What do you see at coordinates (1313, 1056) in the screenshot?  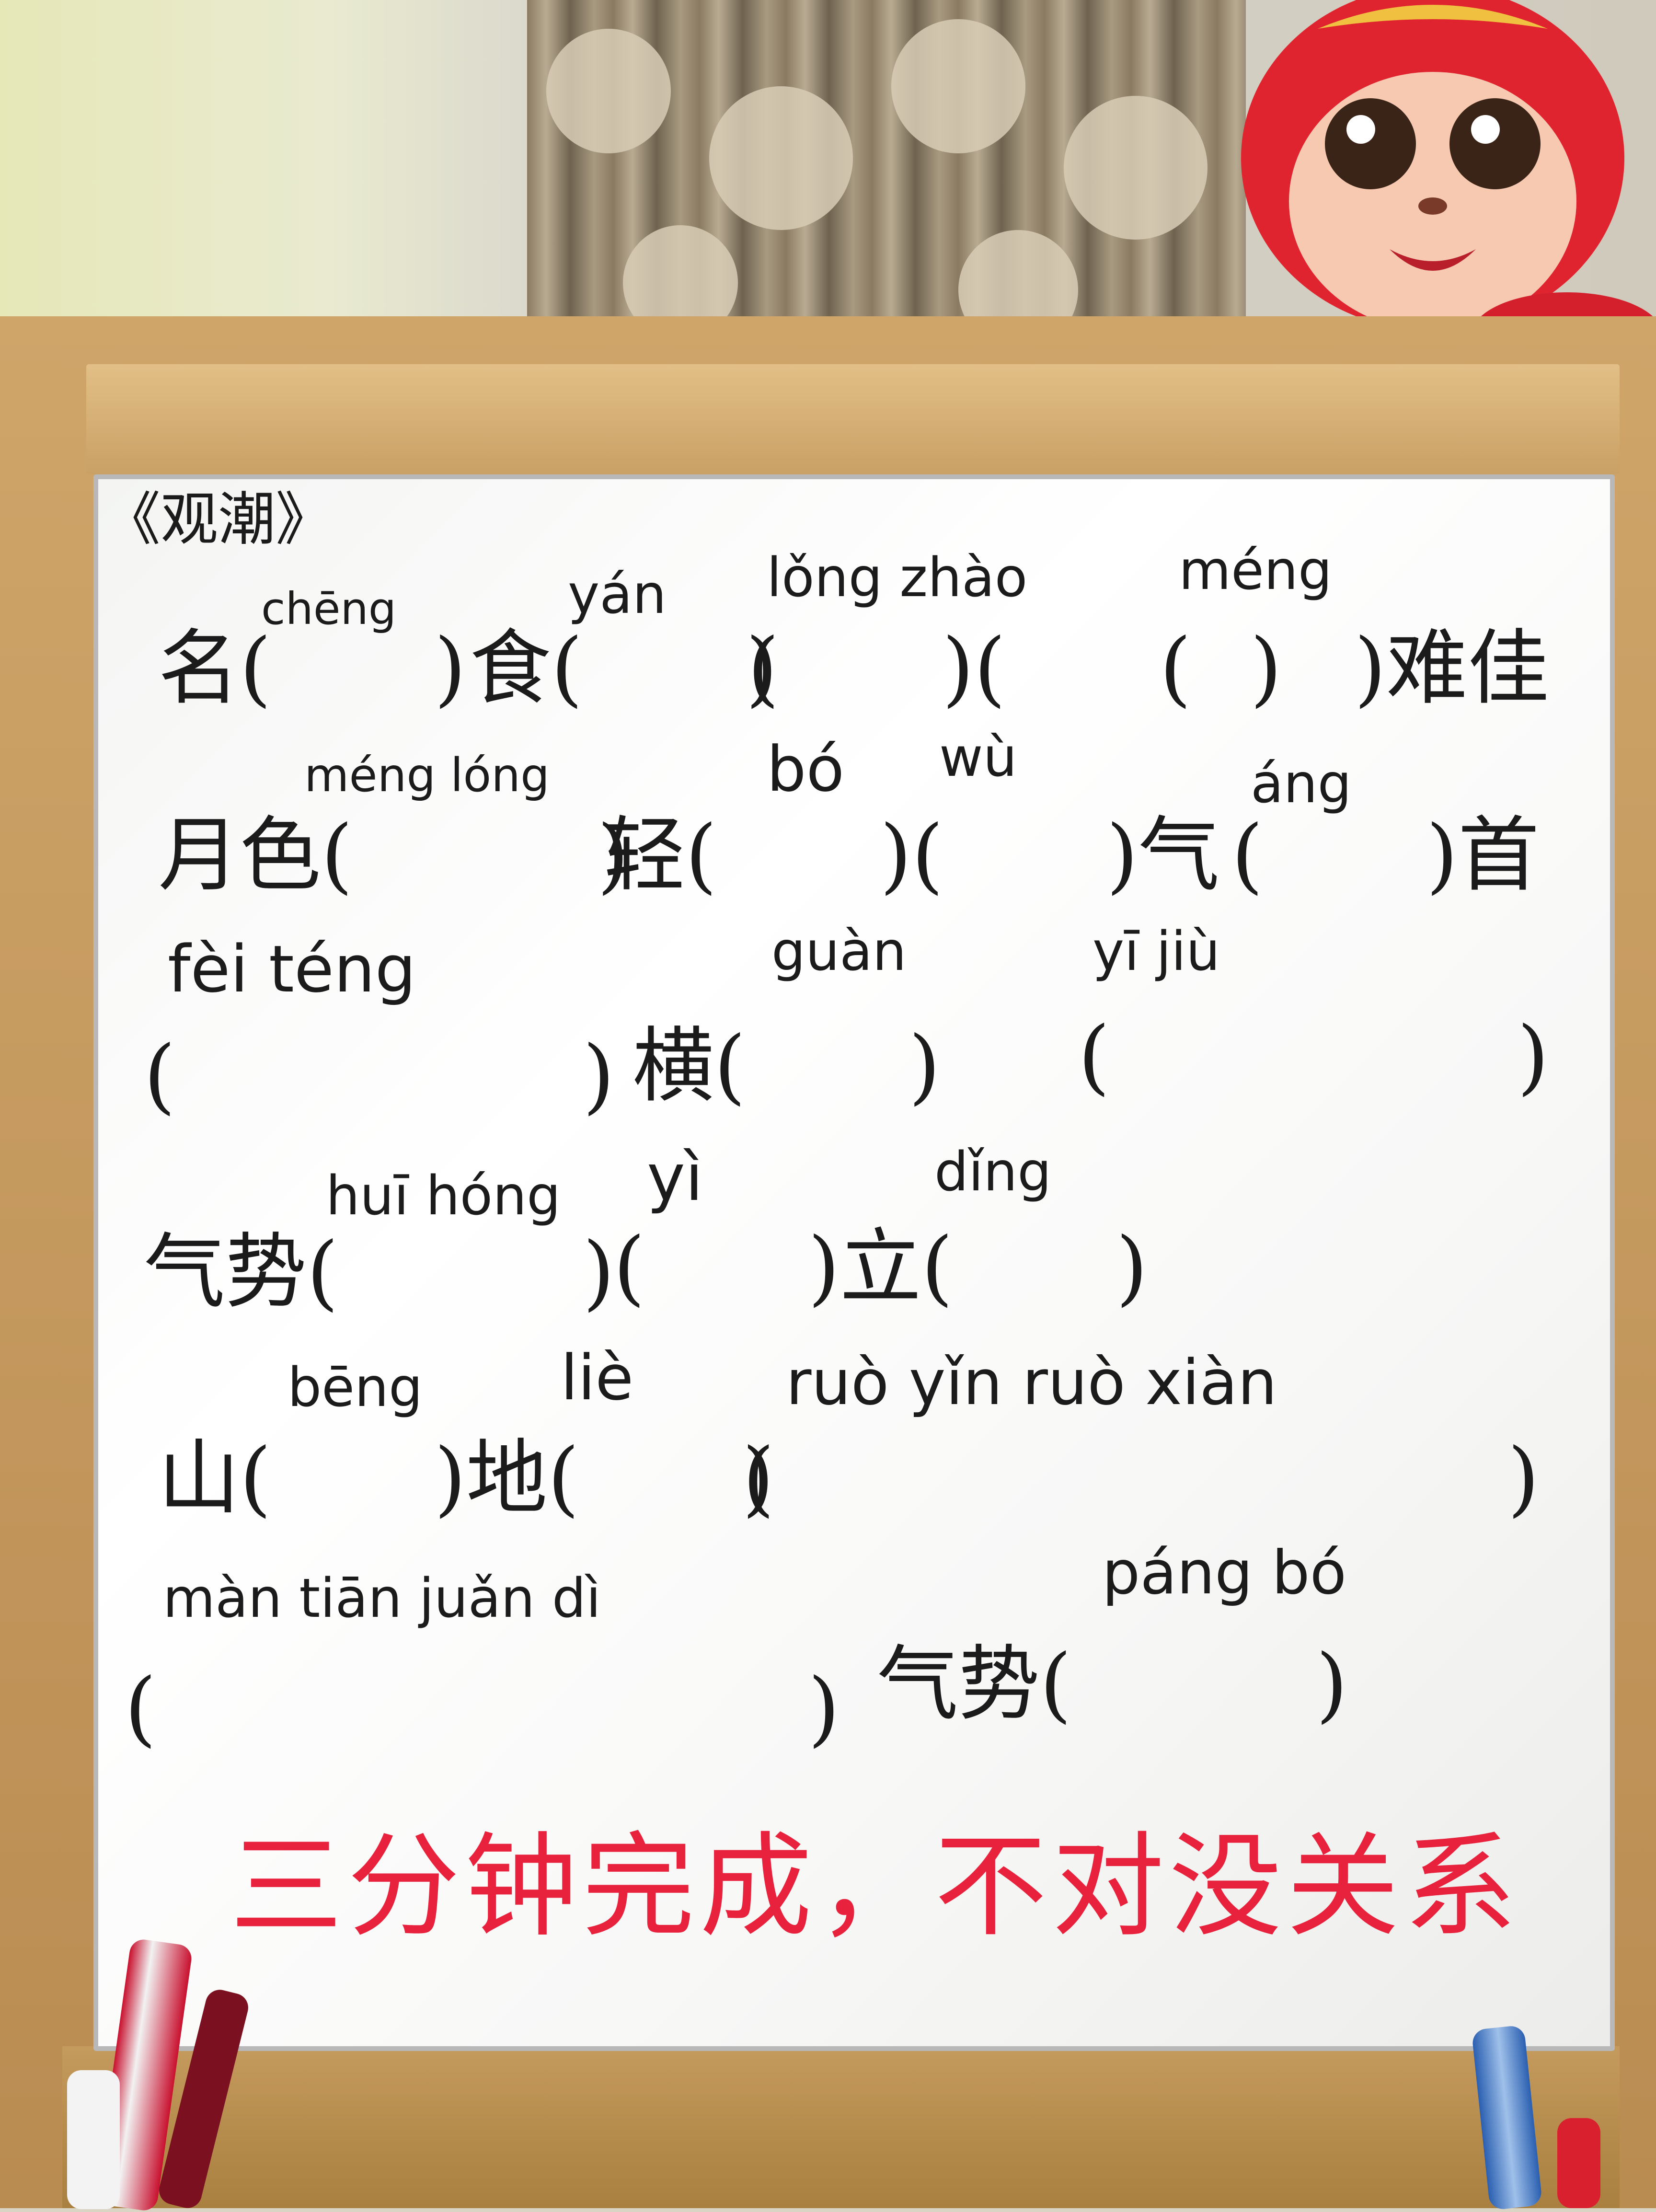 I see `line-blank-c: ( )` at bounding box center [1313, 1056].